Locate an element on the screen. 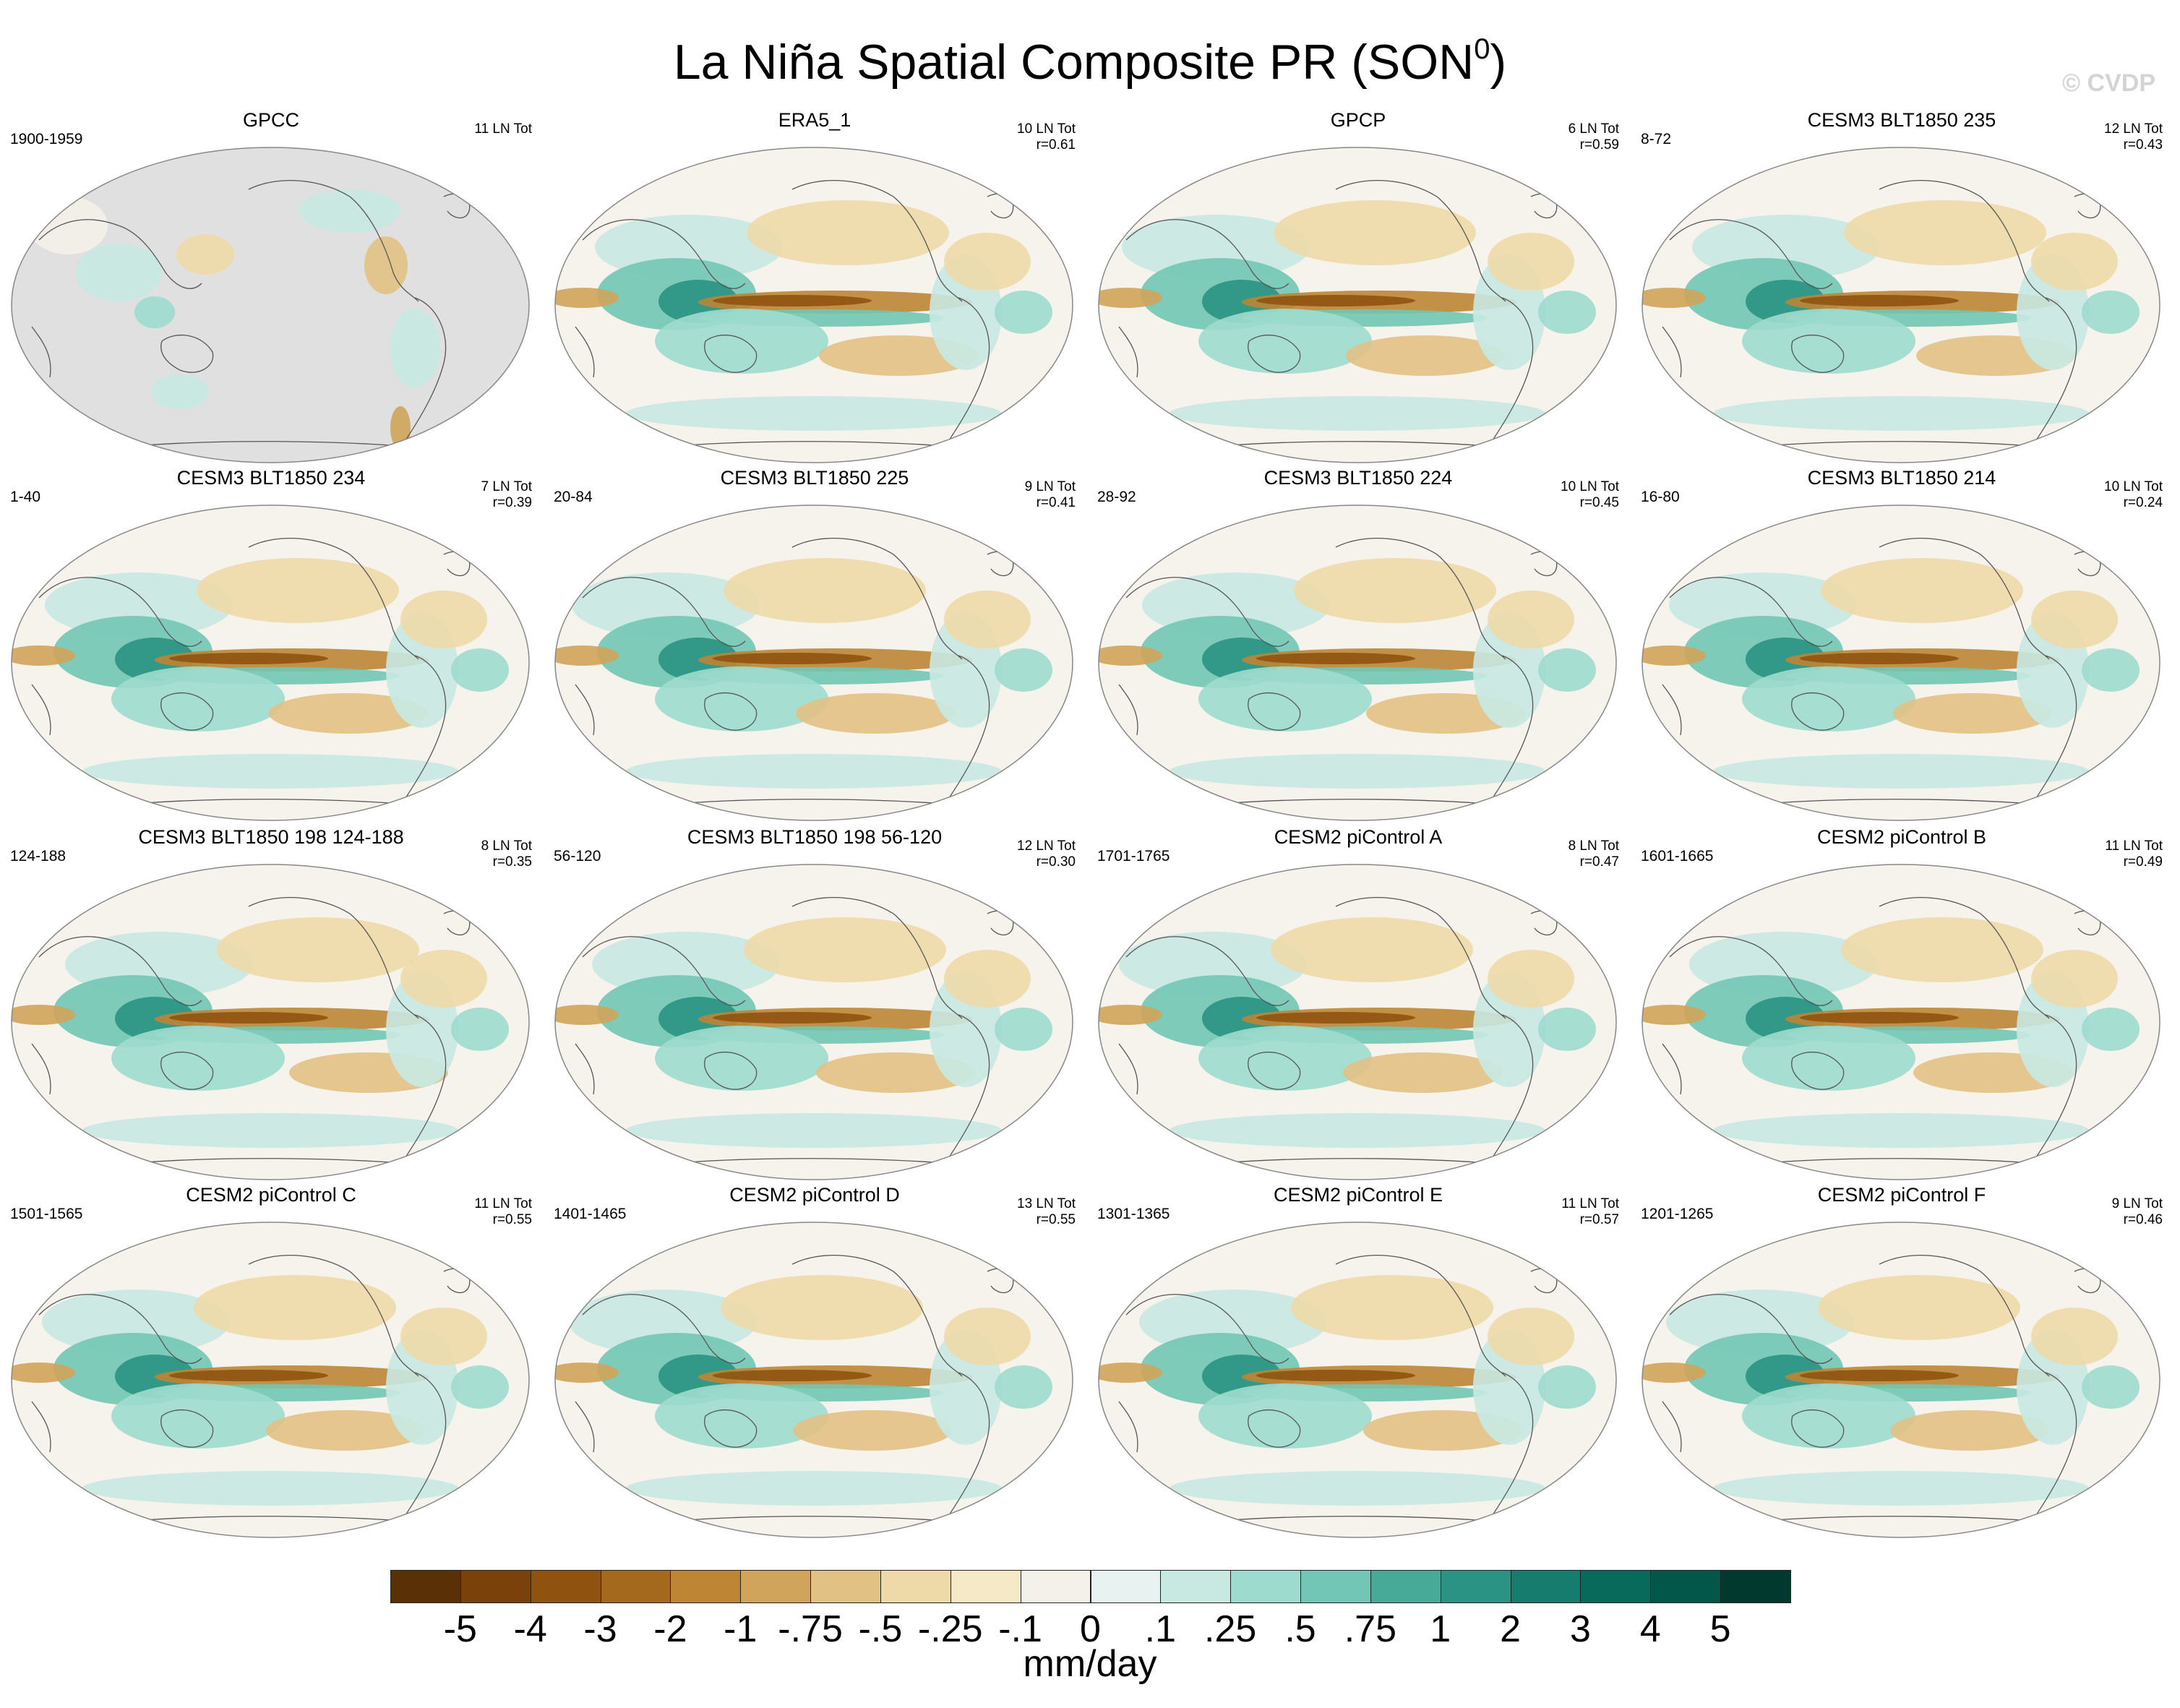  panel-pattern-correlation: r=0.39 is located at coordinates (512, 502).